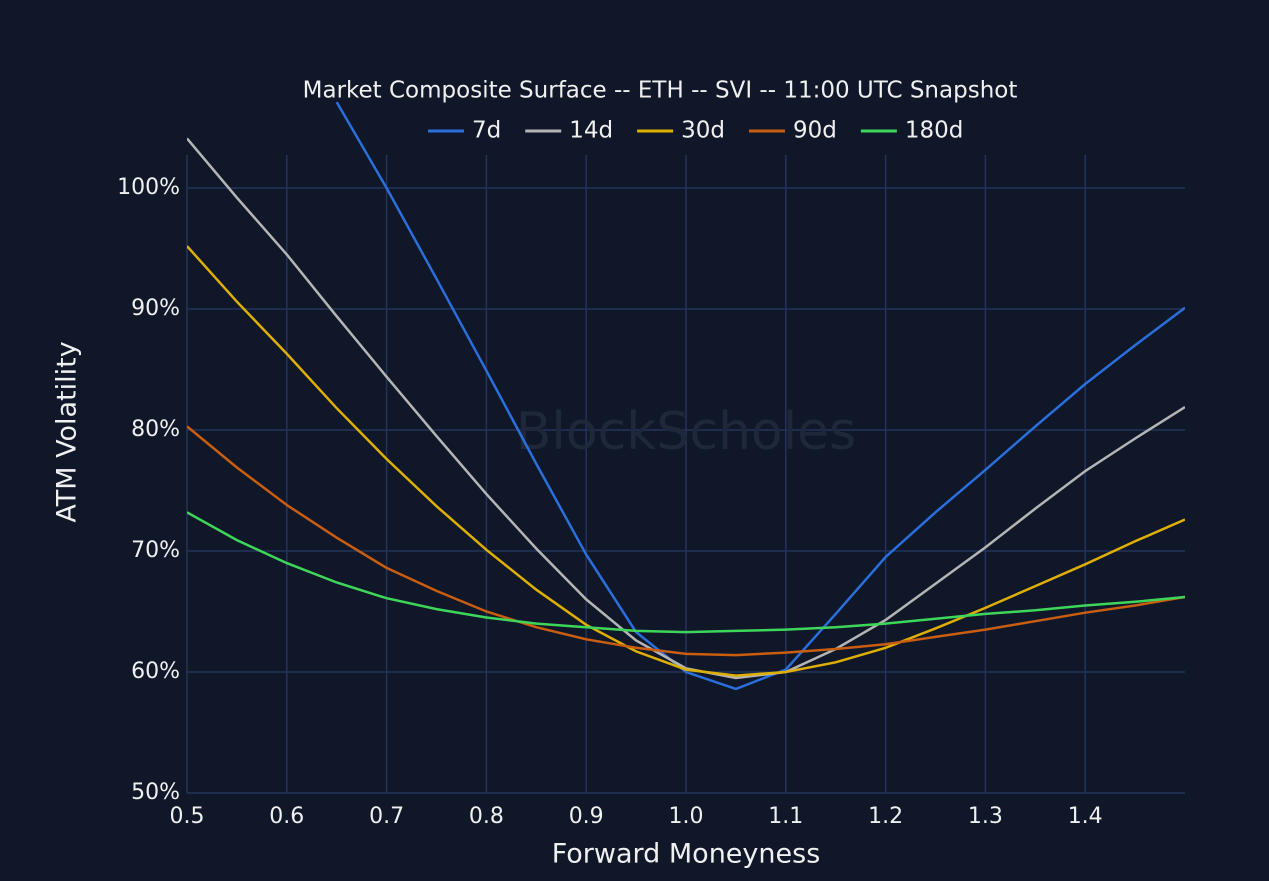 Image resolution: width=1269 pixels, height=881 pixels. What do you see at coordinates (785, 816) in the screenshot?
I see `x-tick-label: 1.1` at bounding box center [785, 816].